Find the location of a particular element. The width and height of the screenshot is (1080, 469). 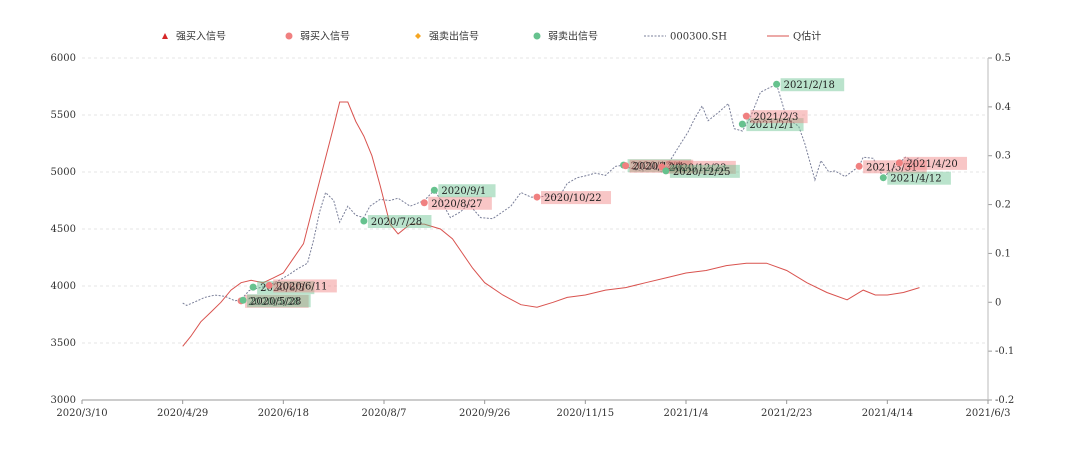

x-tick-label: 2021/4/14 is located at coordinates (887, 413).